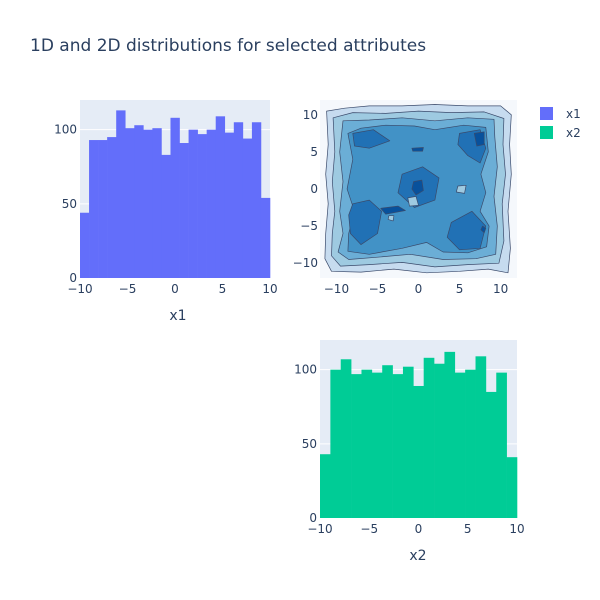 This screenshot has height=600, width=600. I want to click on density-contour-y-tick-label: −10, so click(305, 263).